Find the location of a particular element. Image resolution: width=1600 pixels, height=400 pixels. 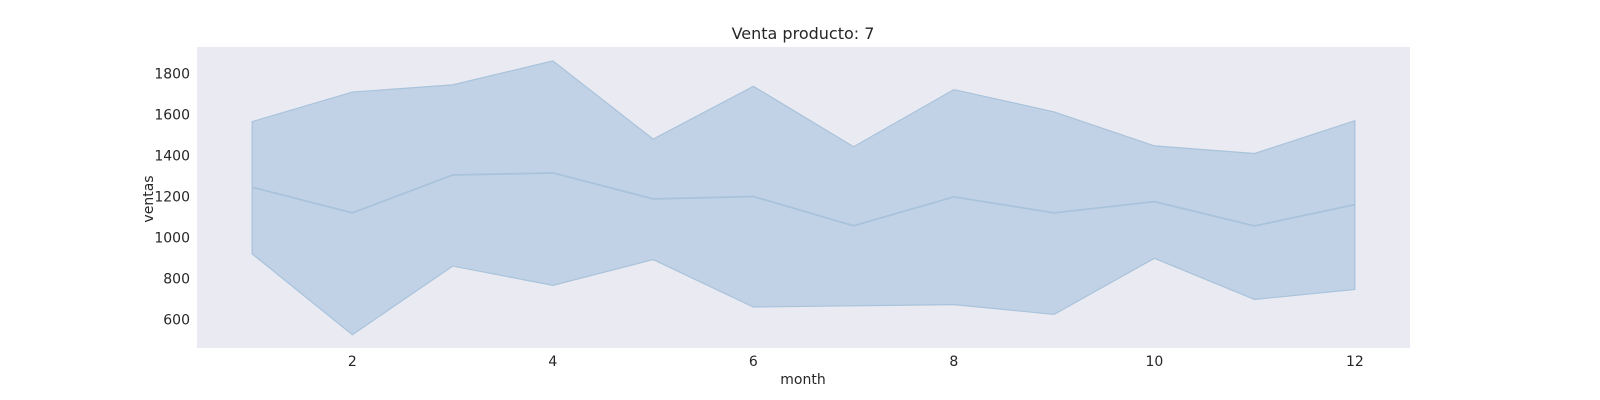

y-tick-label: 1600 is located at coordinates (172, 116).